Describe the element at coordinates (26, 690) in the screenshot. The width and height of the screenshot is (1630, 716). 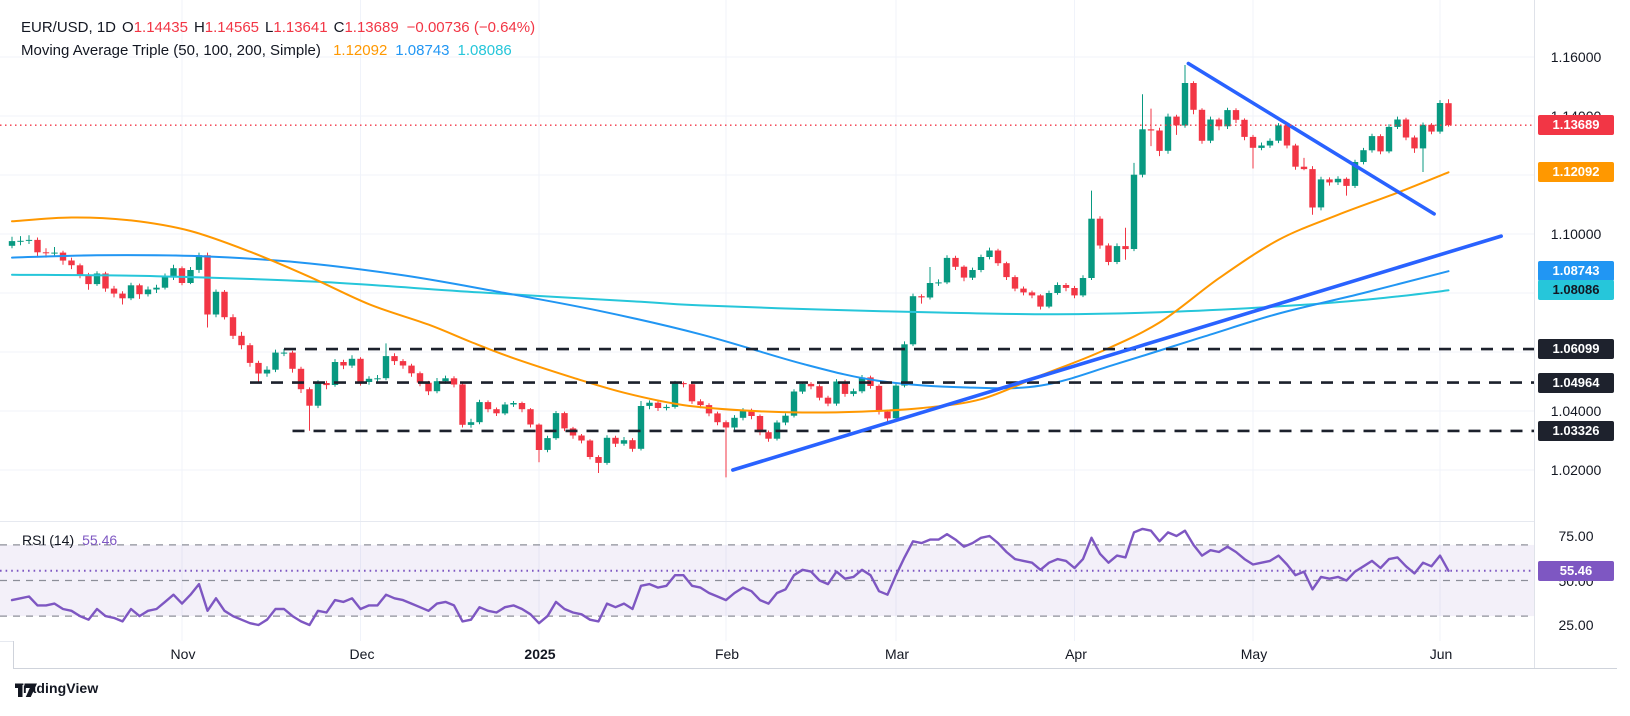
I see `tradingview-icon` at that location.